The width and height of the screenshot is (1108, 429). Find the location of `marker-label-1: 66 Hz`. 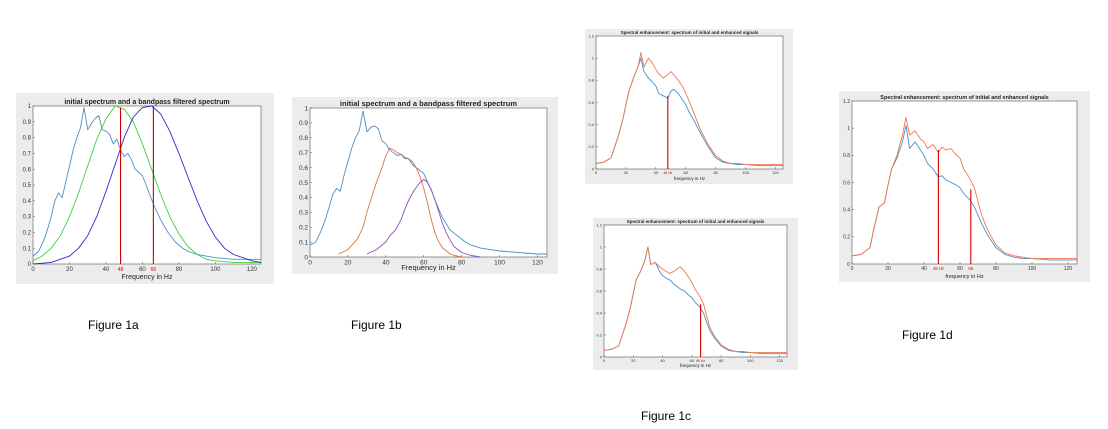

marker-label-1: 66 Hz is located at coordinates (700, 361).